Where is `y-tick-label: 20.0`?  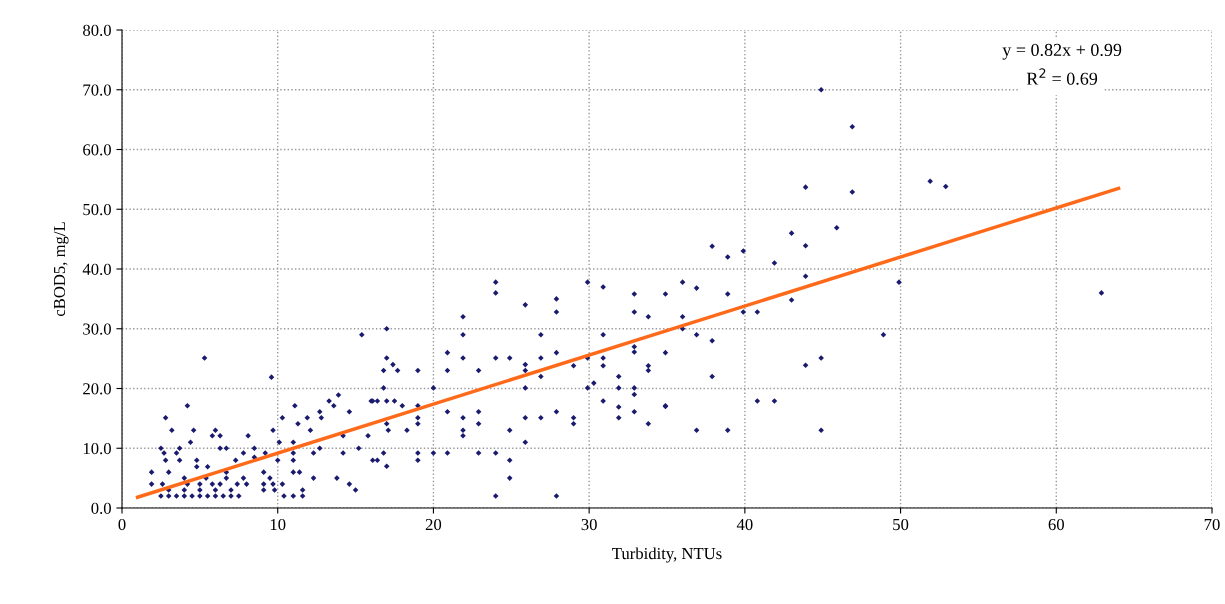
y-tick-label: 20.0 is located at coordinates (97, 389).